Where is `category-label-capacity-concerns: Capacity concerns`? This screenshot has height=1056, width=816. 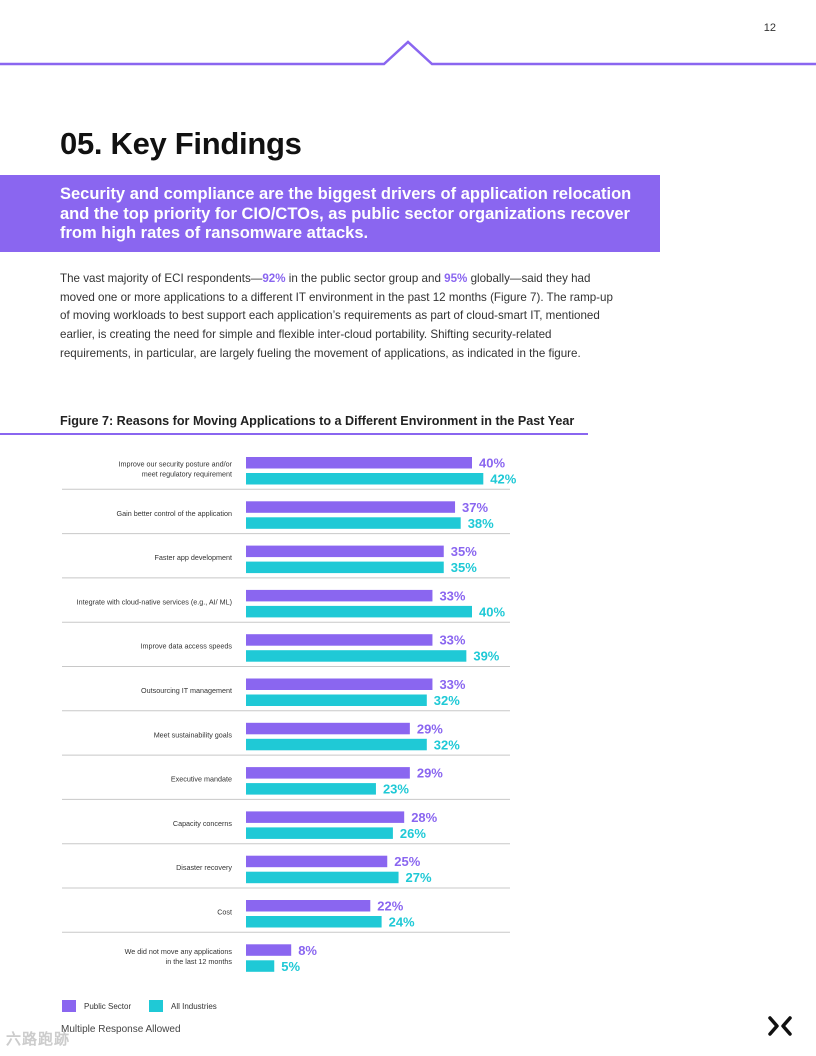 category-label-capacity-concerns: Capacity concerns is located at coordinates (203, 823).